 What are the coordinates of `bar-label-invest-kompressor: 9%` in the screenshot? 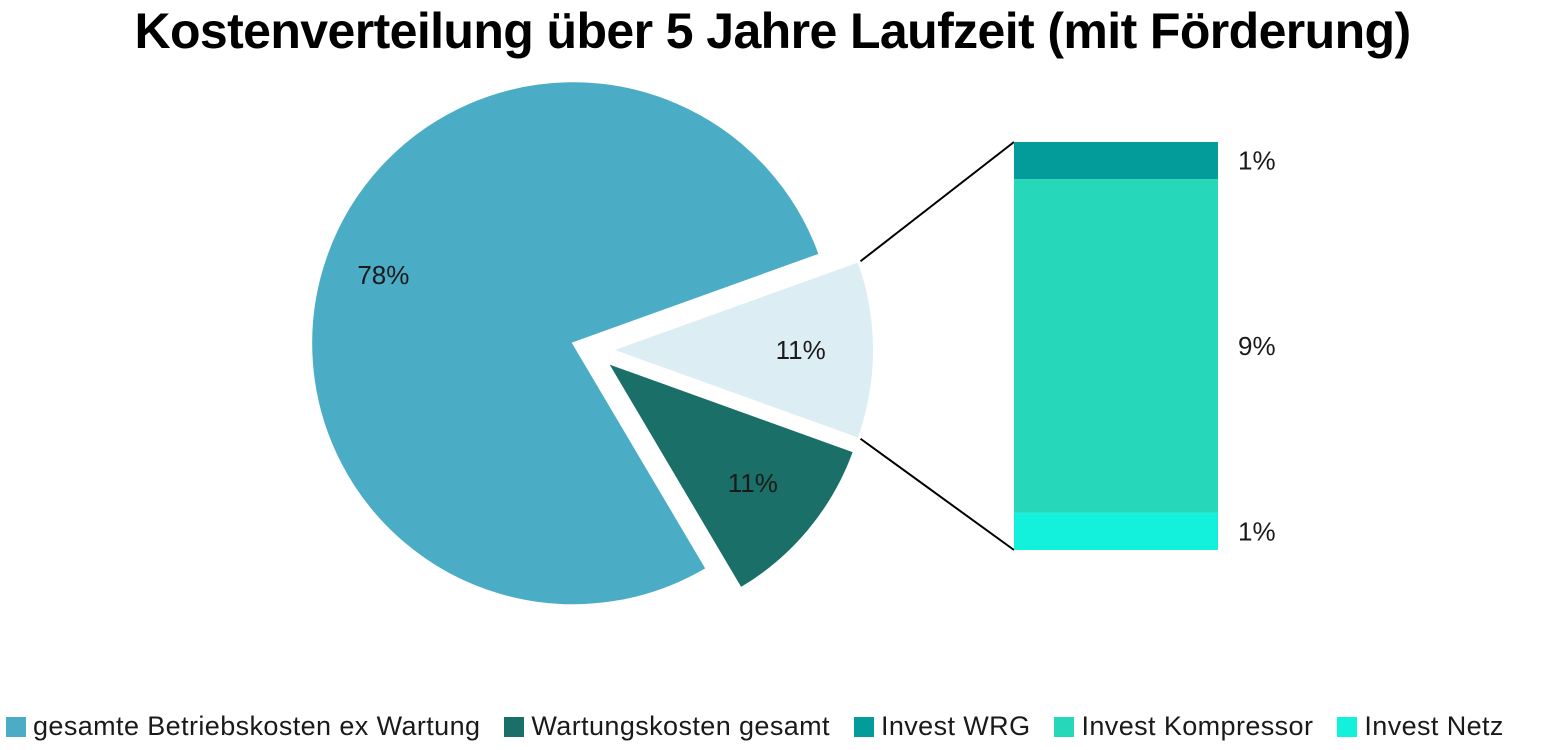 It's located at (1257, 346).